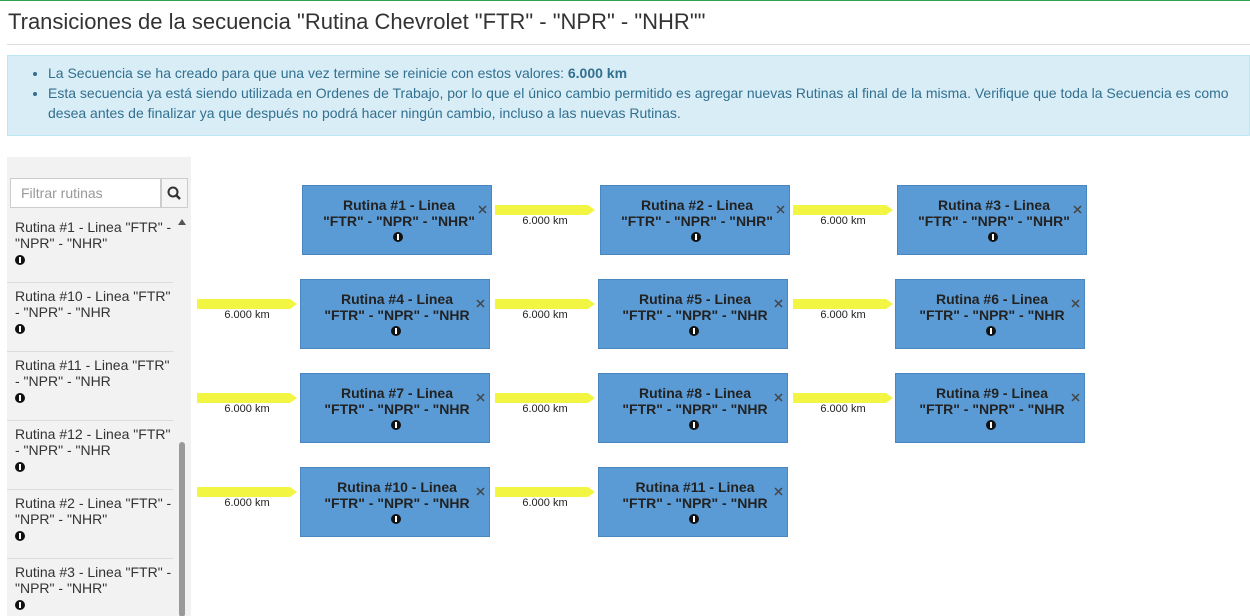 The width and height of the screenshot is (1250, 616). Describe the element at coordinates (994, 213) in the screenshot. I see `node-label: Rutina #3 - Linea "FTR" - "NPR" - "NHR"` at that location.